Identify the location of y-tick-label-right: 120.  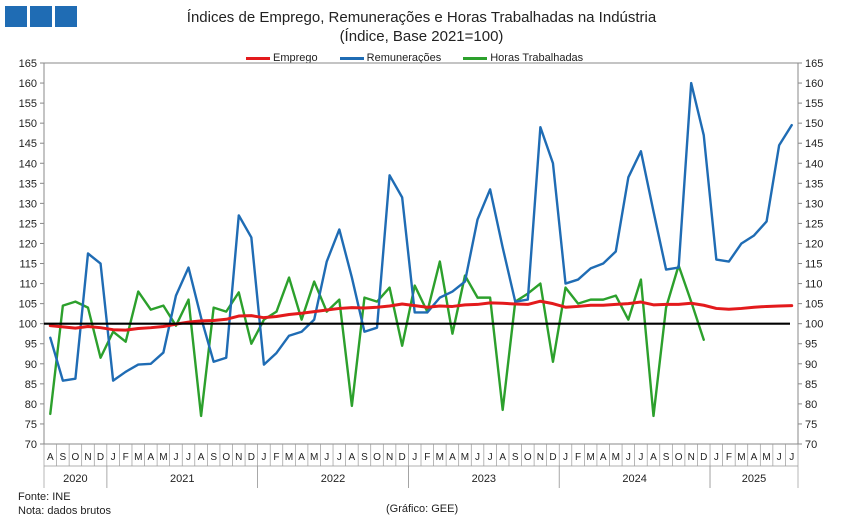
(814, 244).